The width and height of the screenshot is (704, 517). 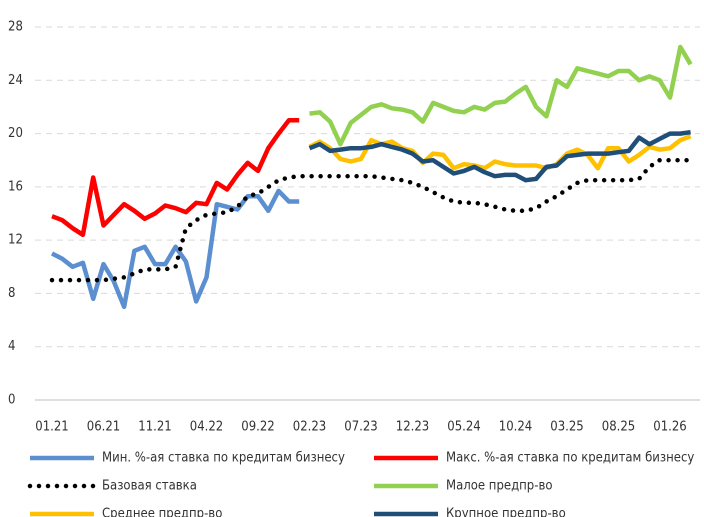 I want to click on y-tick-label: 4, so click(x=11, y=346).